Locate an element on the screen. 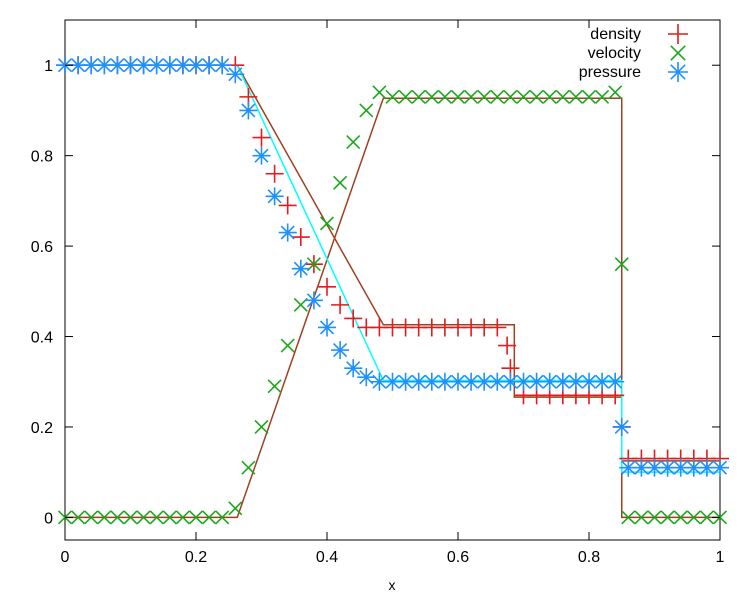  legend-label-pressure: pressure is located at coordinates (610, 72).